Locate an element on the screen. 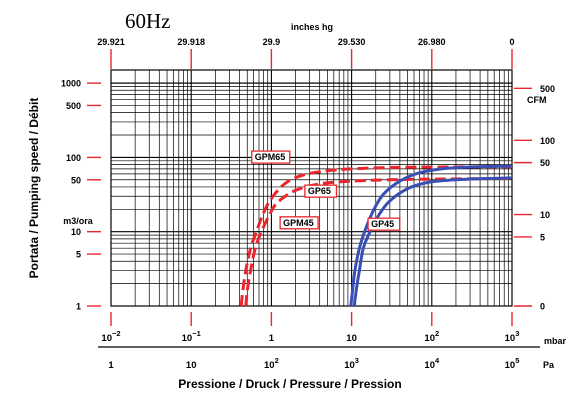 Image resolution: width=574 pixels, height=396 pixels. mbar-tick-label-exponent: −2 is located at coordinates (116, 333).